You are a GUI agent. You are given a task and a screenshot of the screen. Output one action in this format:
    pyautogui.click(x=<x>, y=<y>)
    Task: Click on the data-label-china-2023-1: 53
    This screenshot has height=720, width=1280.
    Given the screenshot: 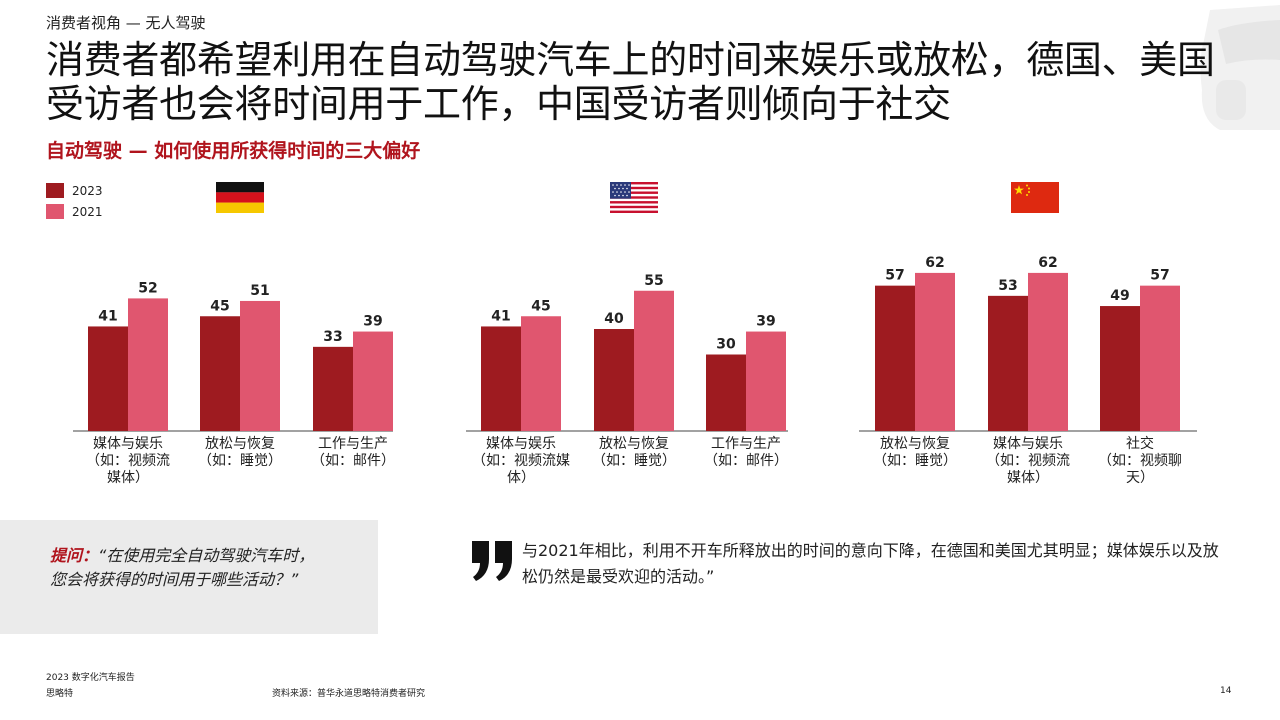 What is the action you would take?
    pyautogui.click(x=1007, y=286)
    